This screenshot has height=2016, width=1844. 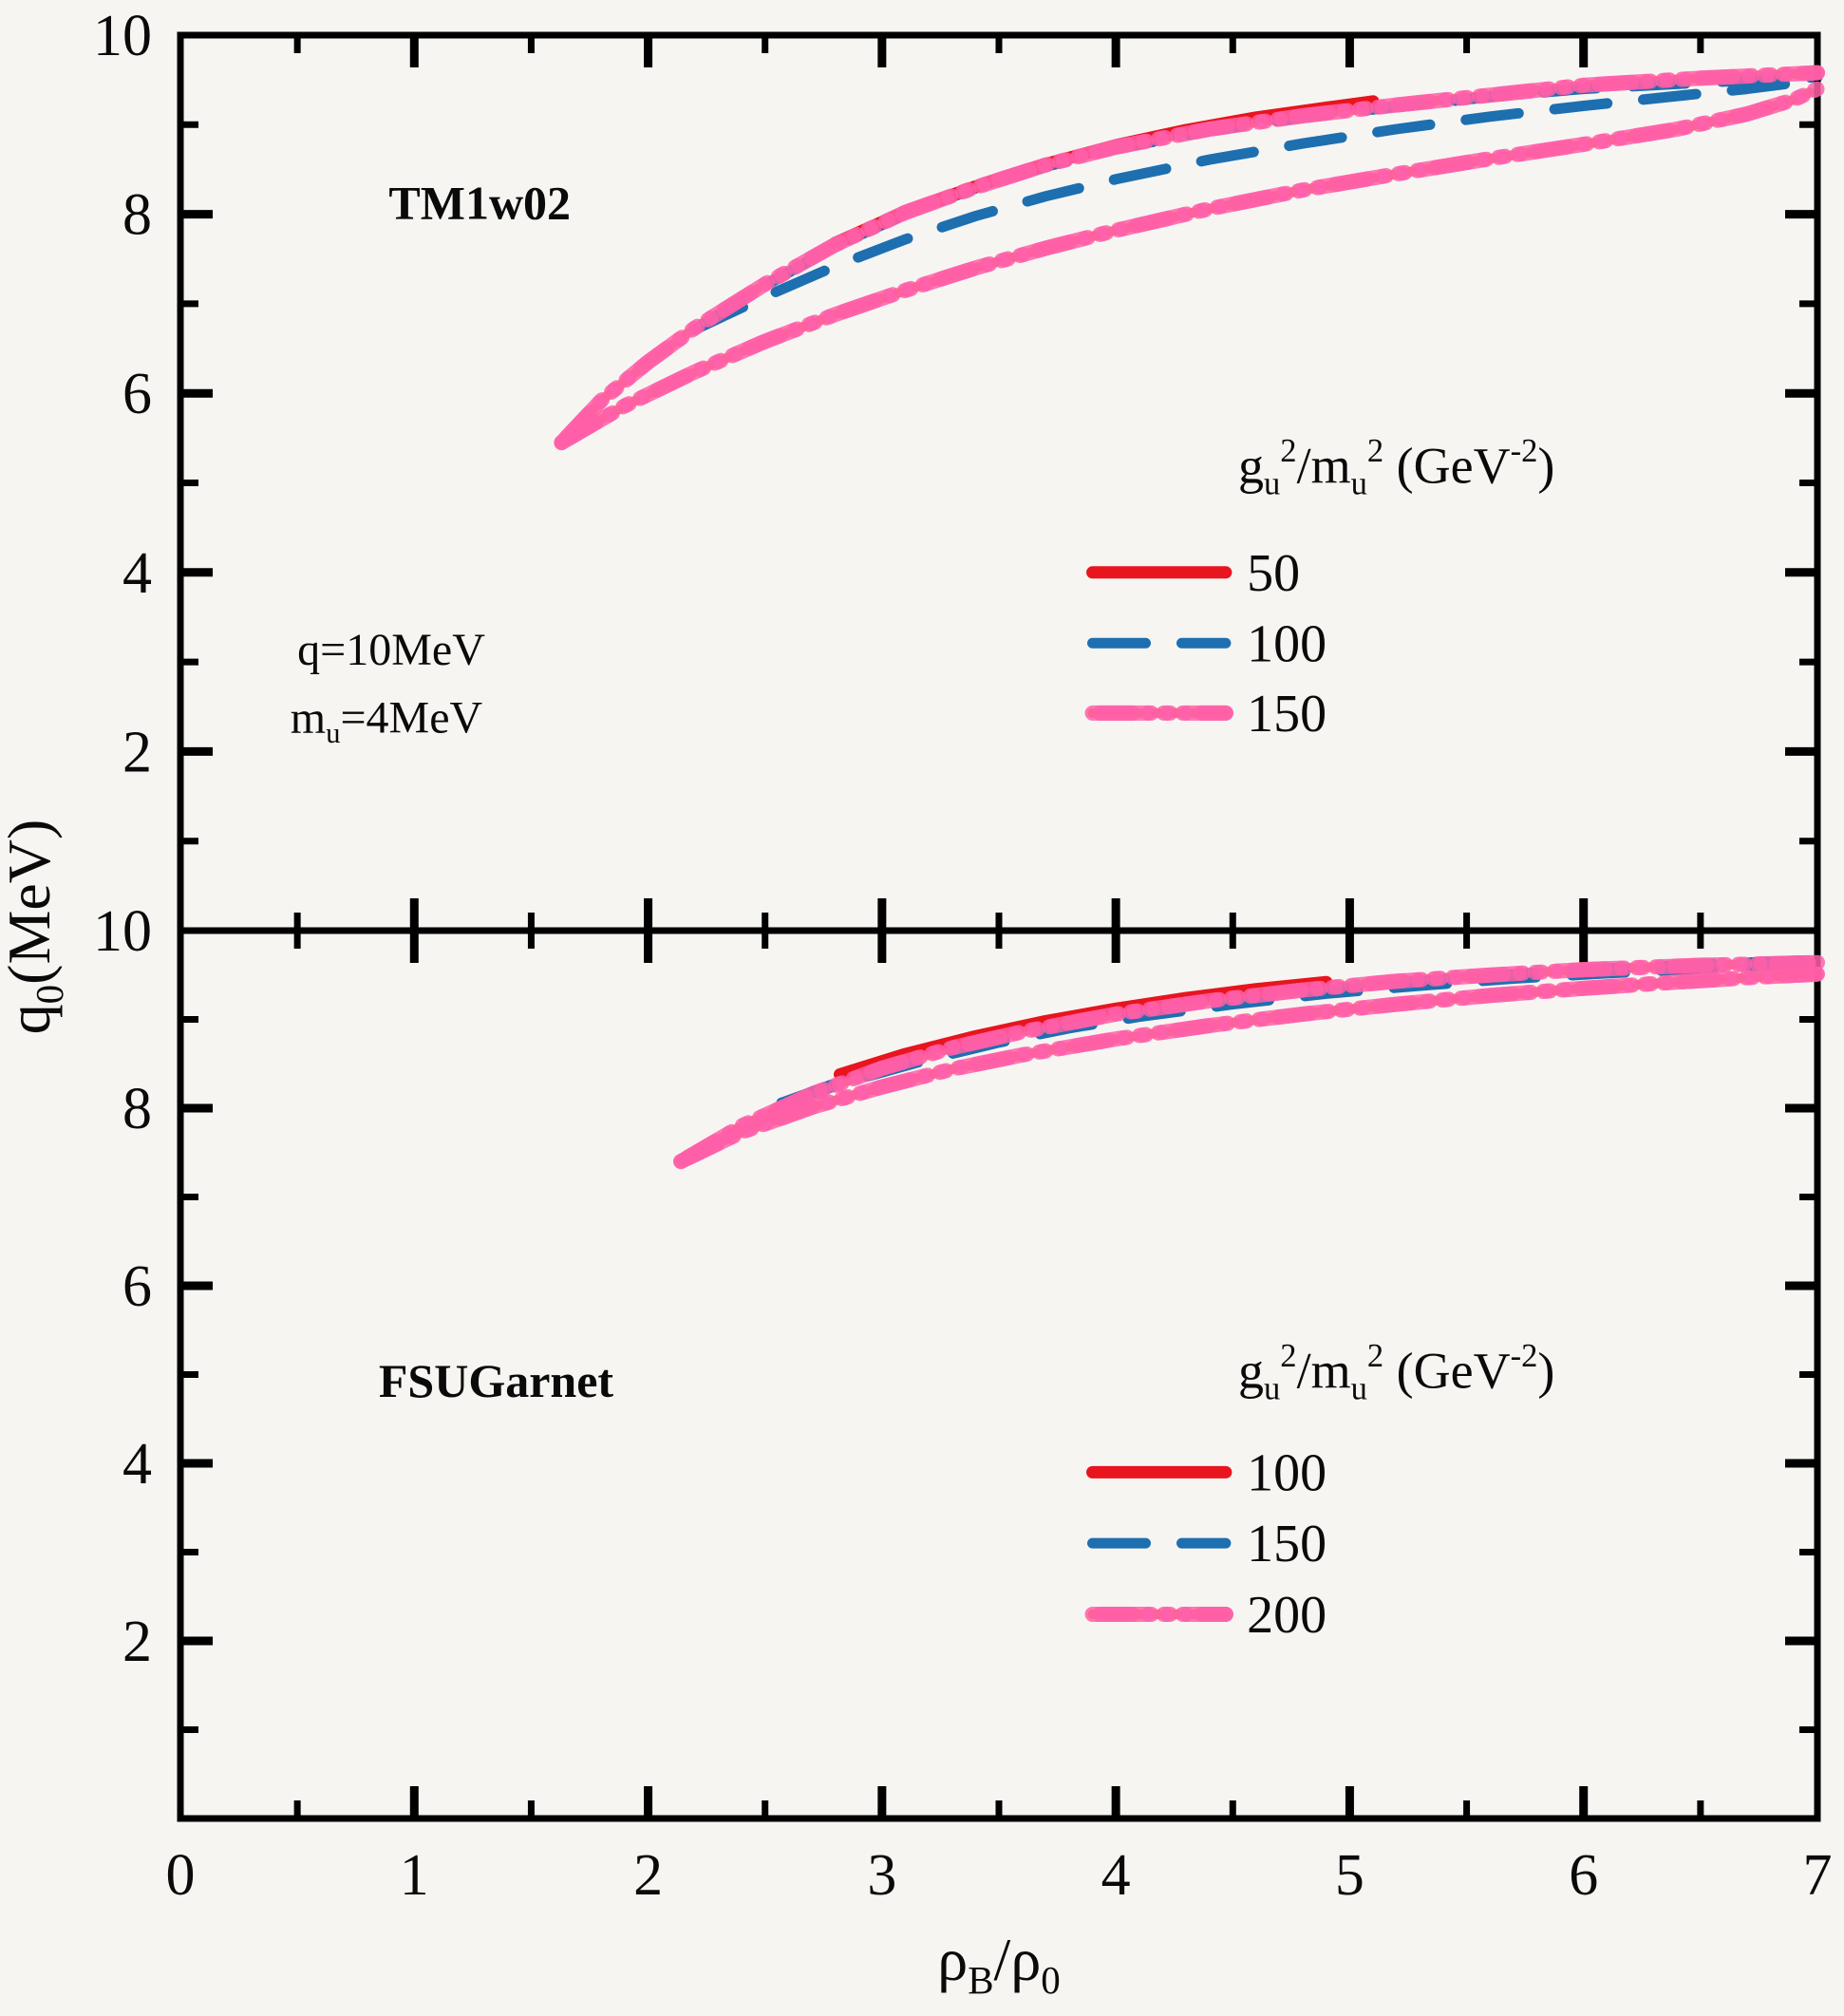 I want to click on legend-label-50: 50, so click(x=1273, y=573).